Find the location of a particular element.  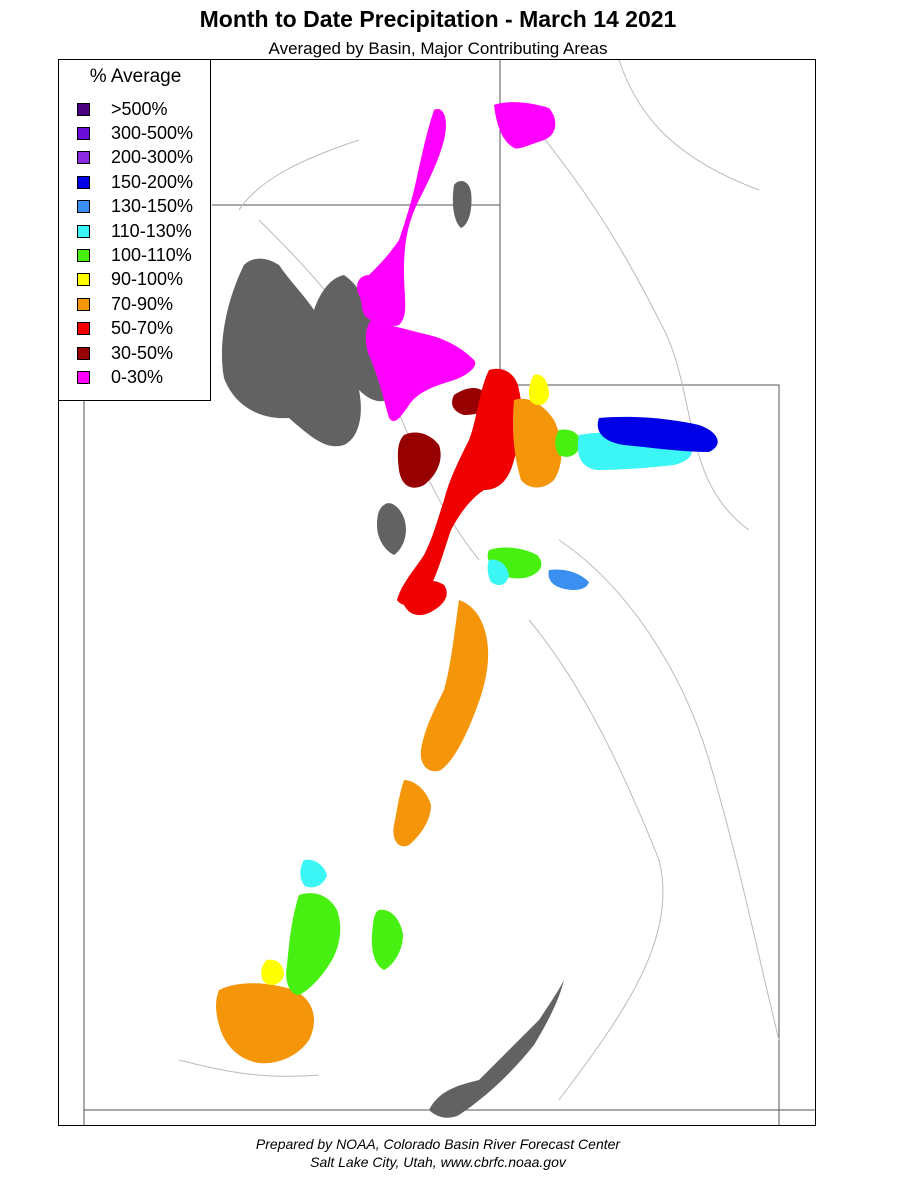

legend-label: 110-130% is located at coordinates (151, 230).